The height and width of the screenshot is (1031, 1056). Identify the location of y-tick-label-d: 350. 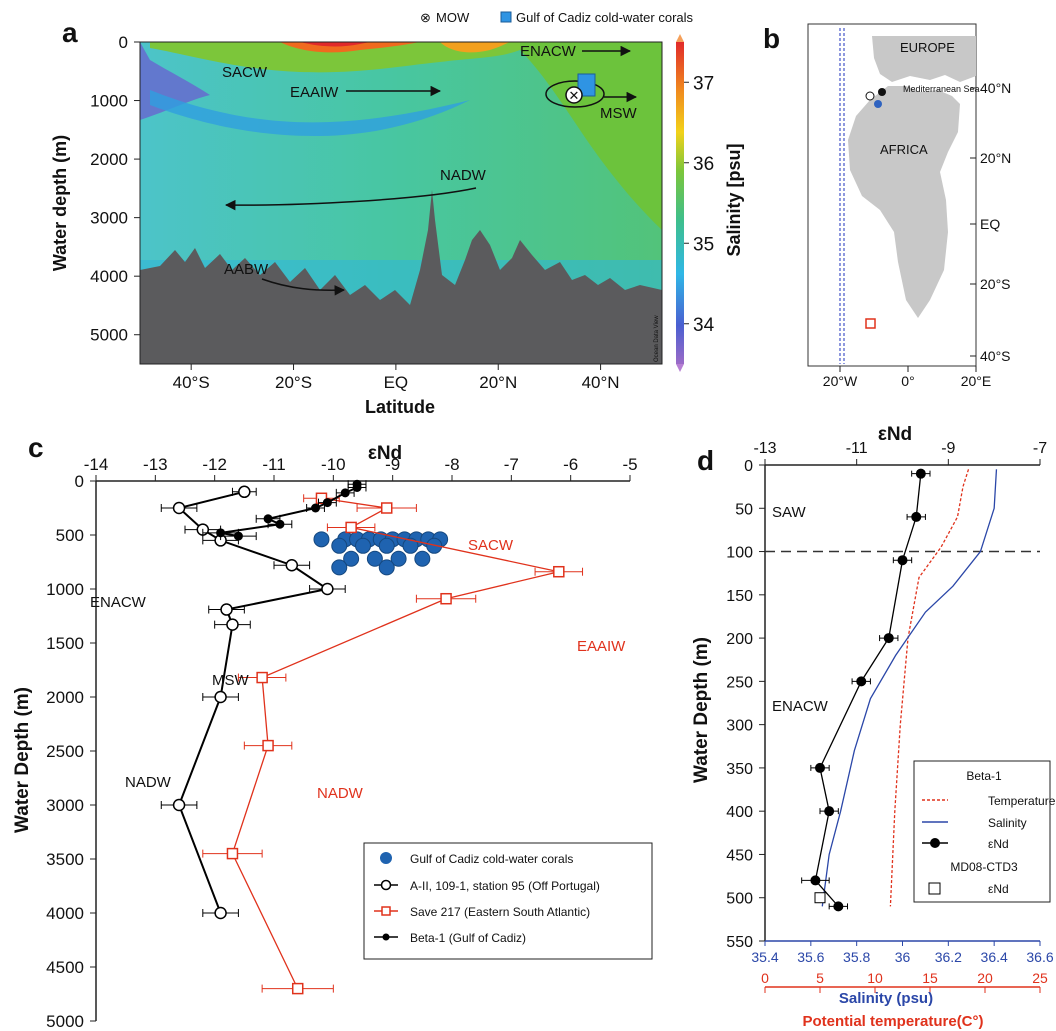
(739, 769).